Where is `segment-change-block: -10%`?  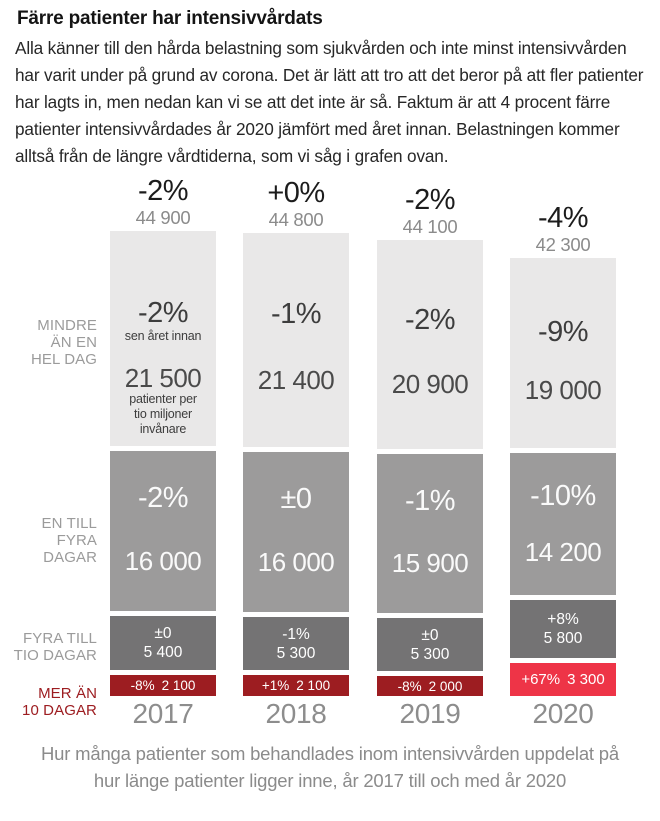 segment-change-block: -10% is located at coordinates (563, 496).